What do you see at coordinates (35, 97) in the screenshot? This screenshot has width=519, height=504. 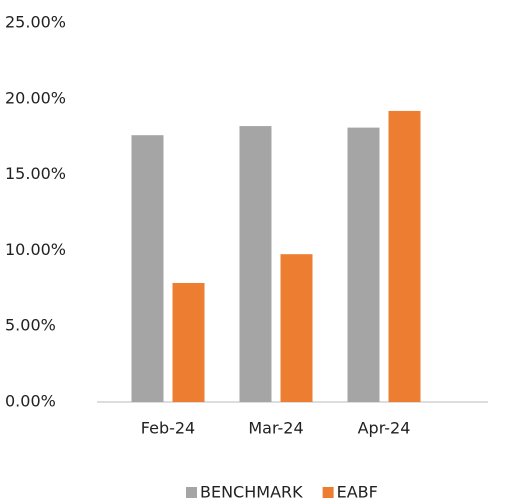 I see `y-tick-label: 20.00%` at bounding box center [35, 97].